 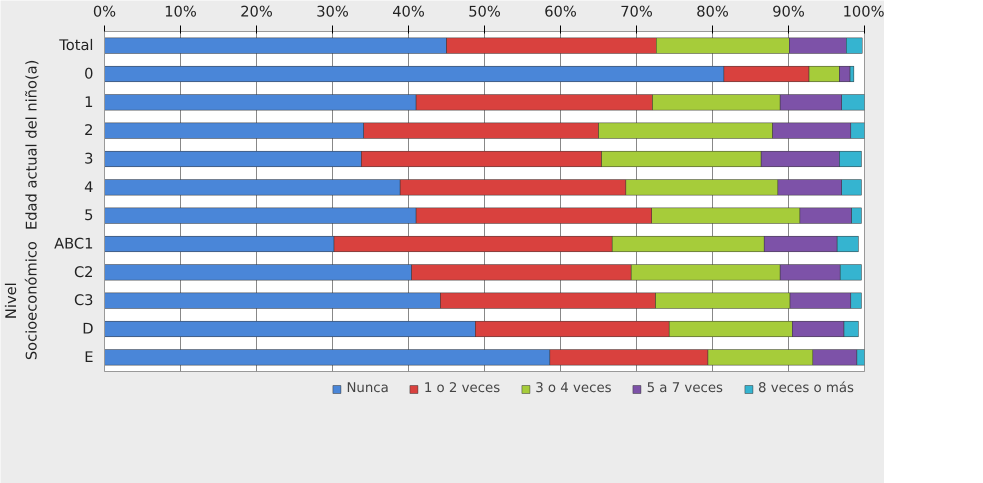 What do you see at coordinates (84, 272) in the screenshot?
I see `y-tick-label: C2` at bounding box center [84, 272].